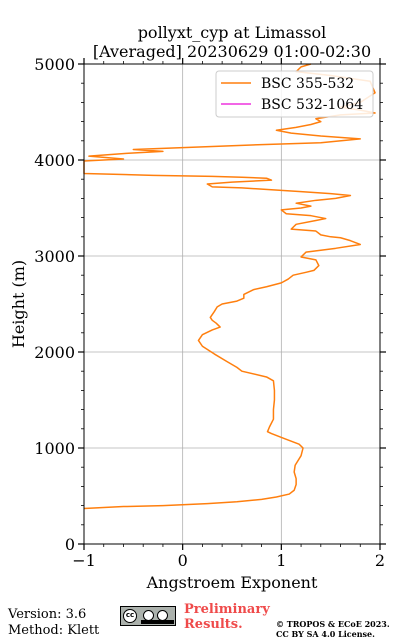 The width and height of the screenshot is (400, 640). Describe the element at coordinates (232, 51) in the screenshot. I see `chart-subtitle: [Averaged] 20230629 01:00-02:30` at that location.